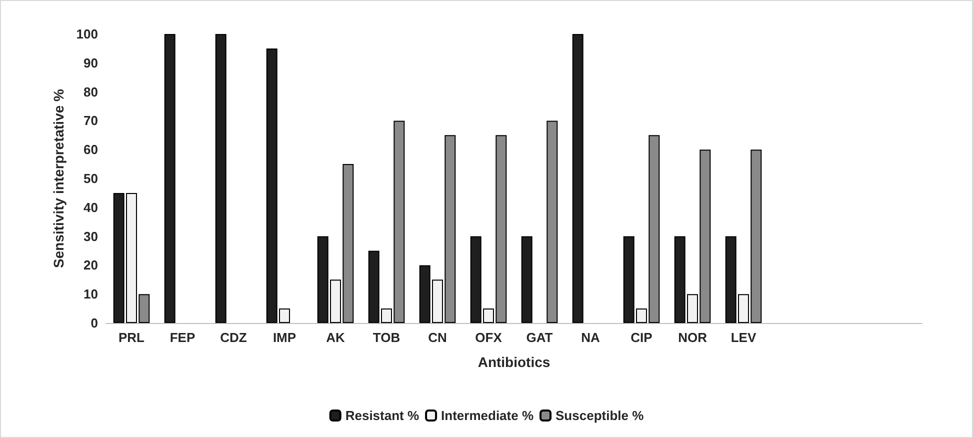 Image resolution: width=973 pixels, height=438 pixels. I want to click on y-tick-label: 90, so click(91, 62).